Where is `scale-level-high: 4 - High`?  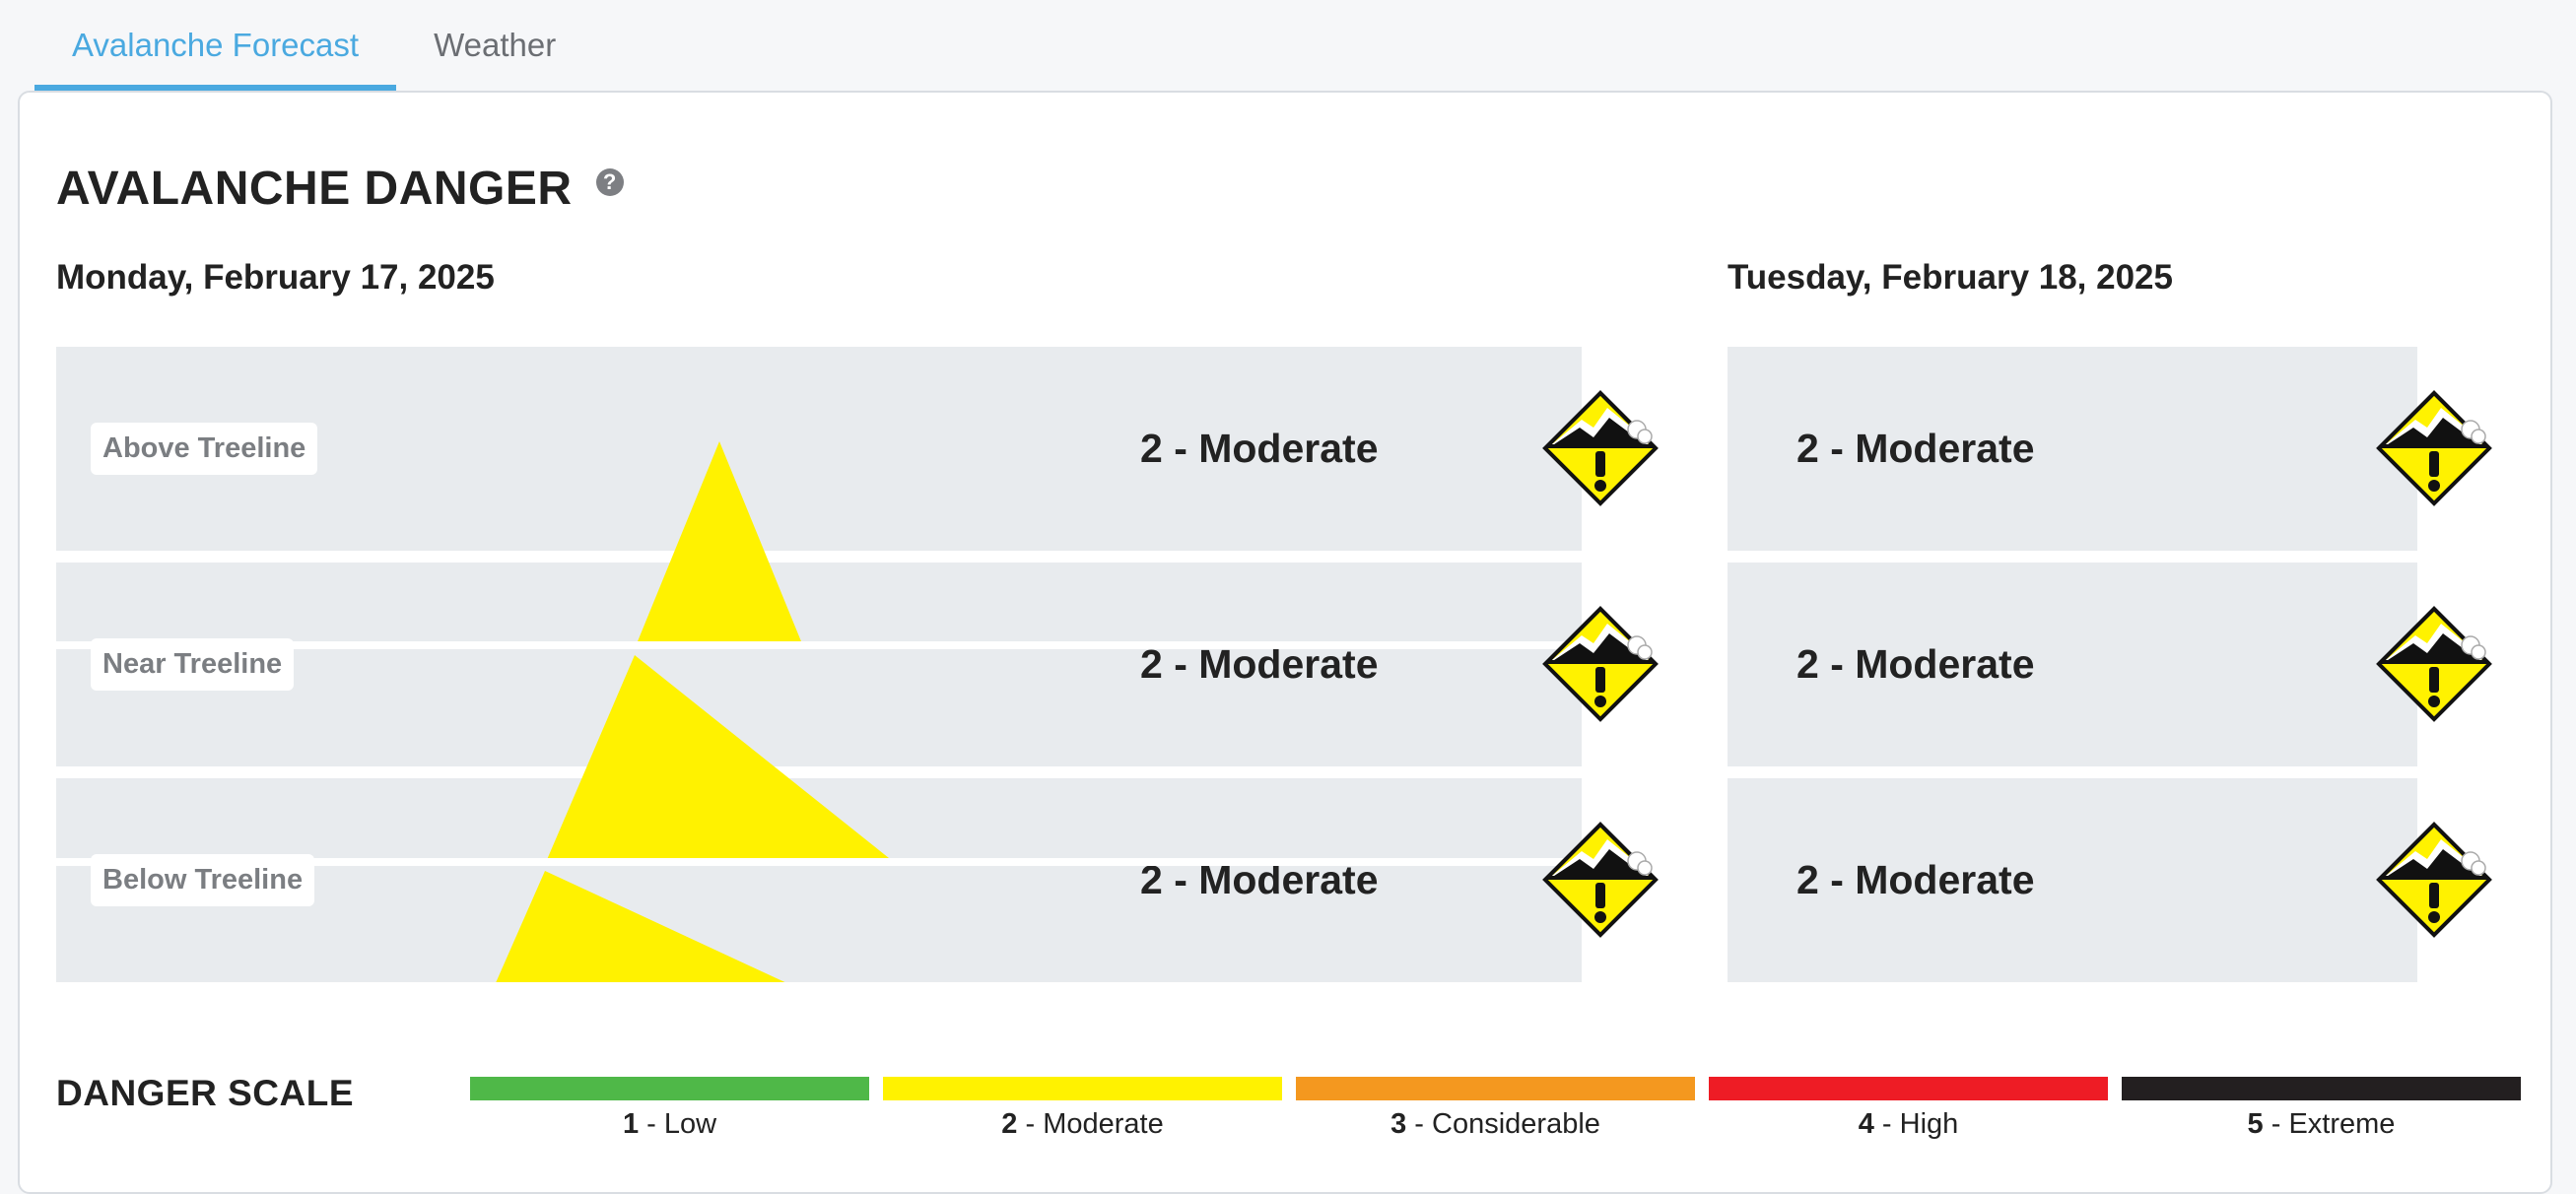
scale-level-high: 4 - High is located at coordinates (1908, 1109).